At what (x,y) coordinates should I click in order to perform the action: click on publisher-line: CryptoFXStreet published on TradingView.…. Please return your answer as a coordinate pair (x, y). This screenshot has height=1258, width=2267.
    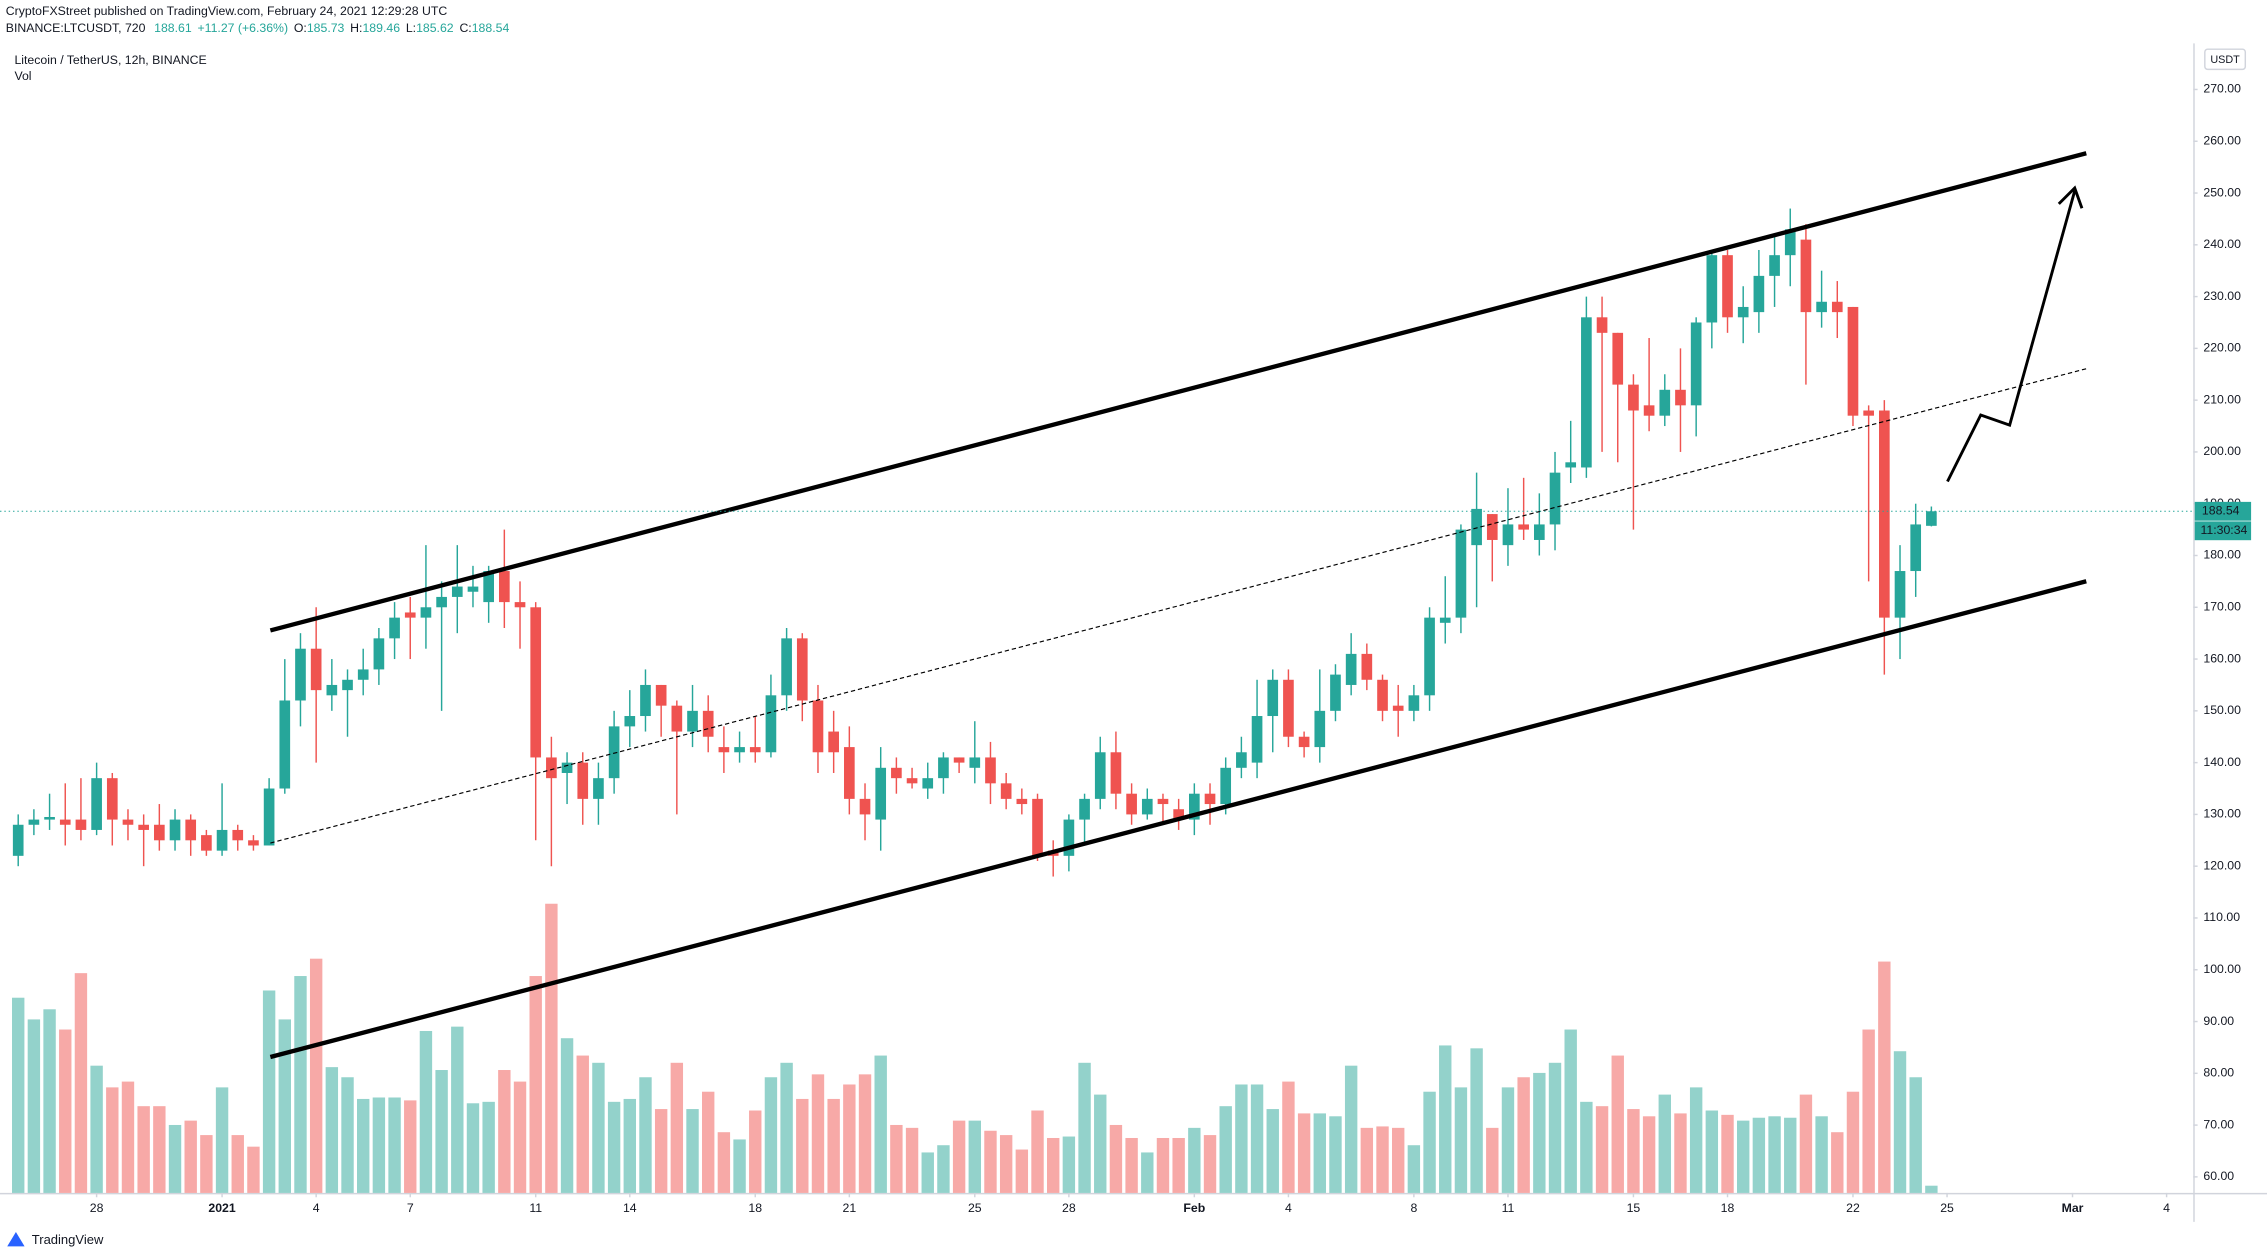
    Looking at the image, I should click on (227, 11).